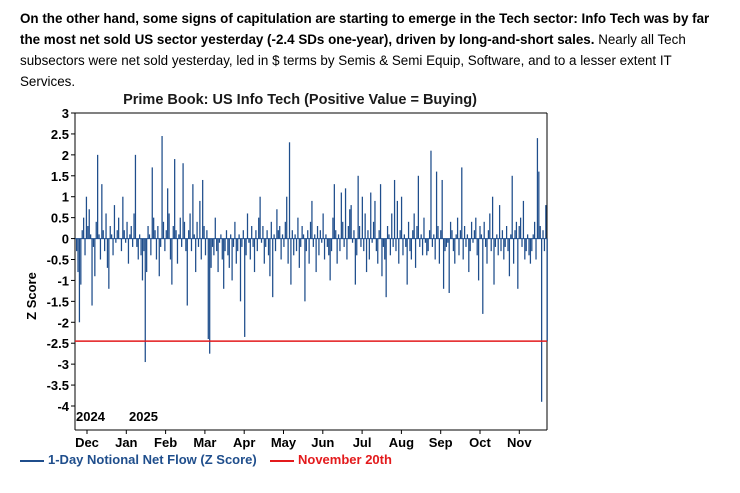  Describe the element at coordinates (32, 460) in the screenshot. I see `legend-swatch-flow` at that location.